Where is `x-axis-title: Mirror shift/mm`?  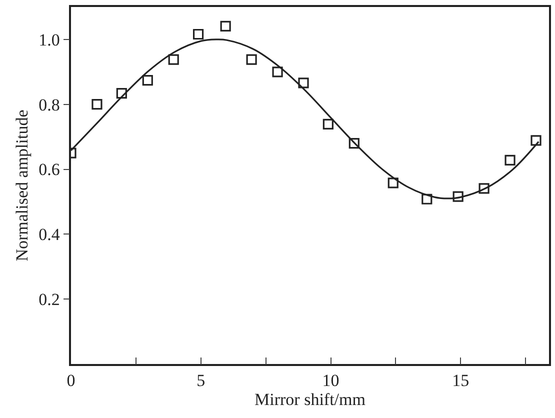 x-axis-title: Mirror shift/mm is located at coordinates (310, 400).